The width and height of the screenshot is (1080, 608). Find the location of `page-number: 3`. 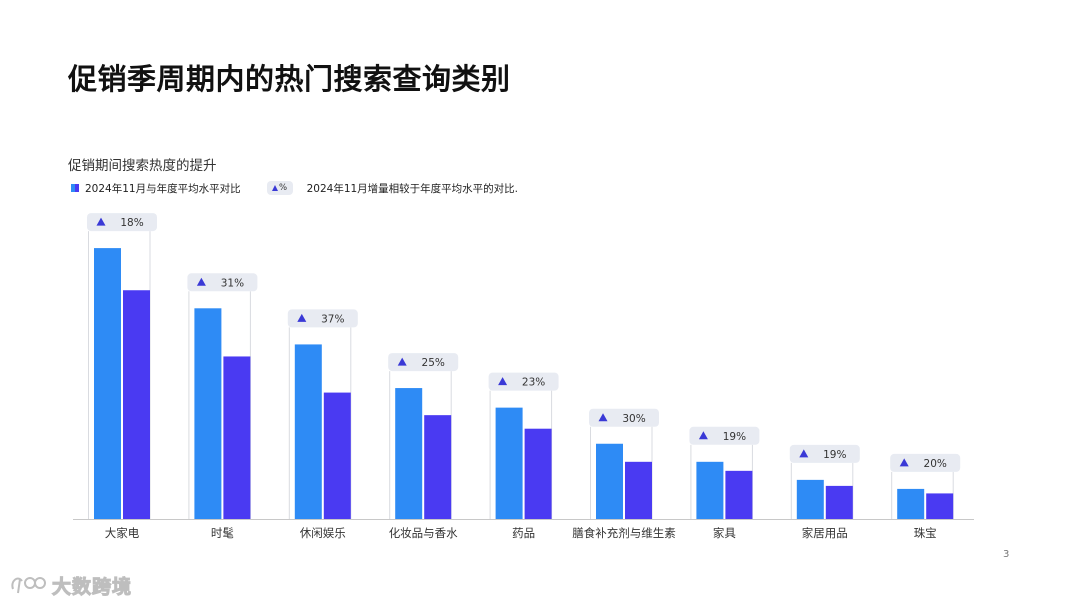

page-number: 3 is located at coordinates (1006, 554).